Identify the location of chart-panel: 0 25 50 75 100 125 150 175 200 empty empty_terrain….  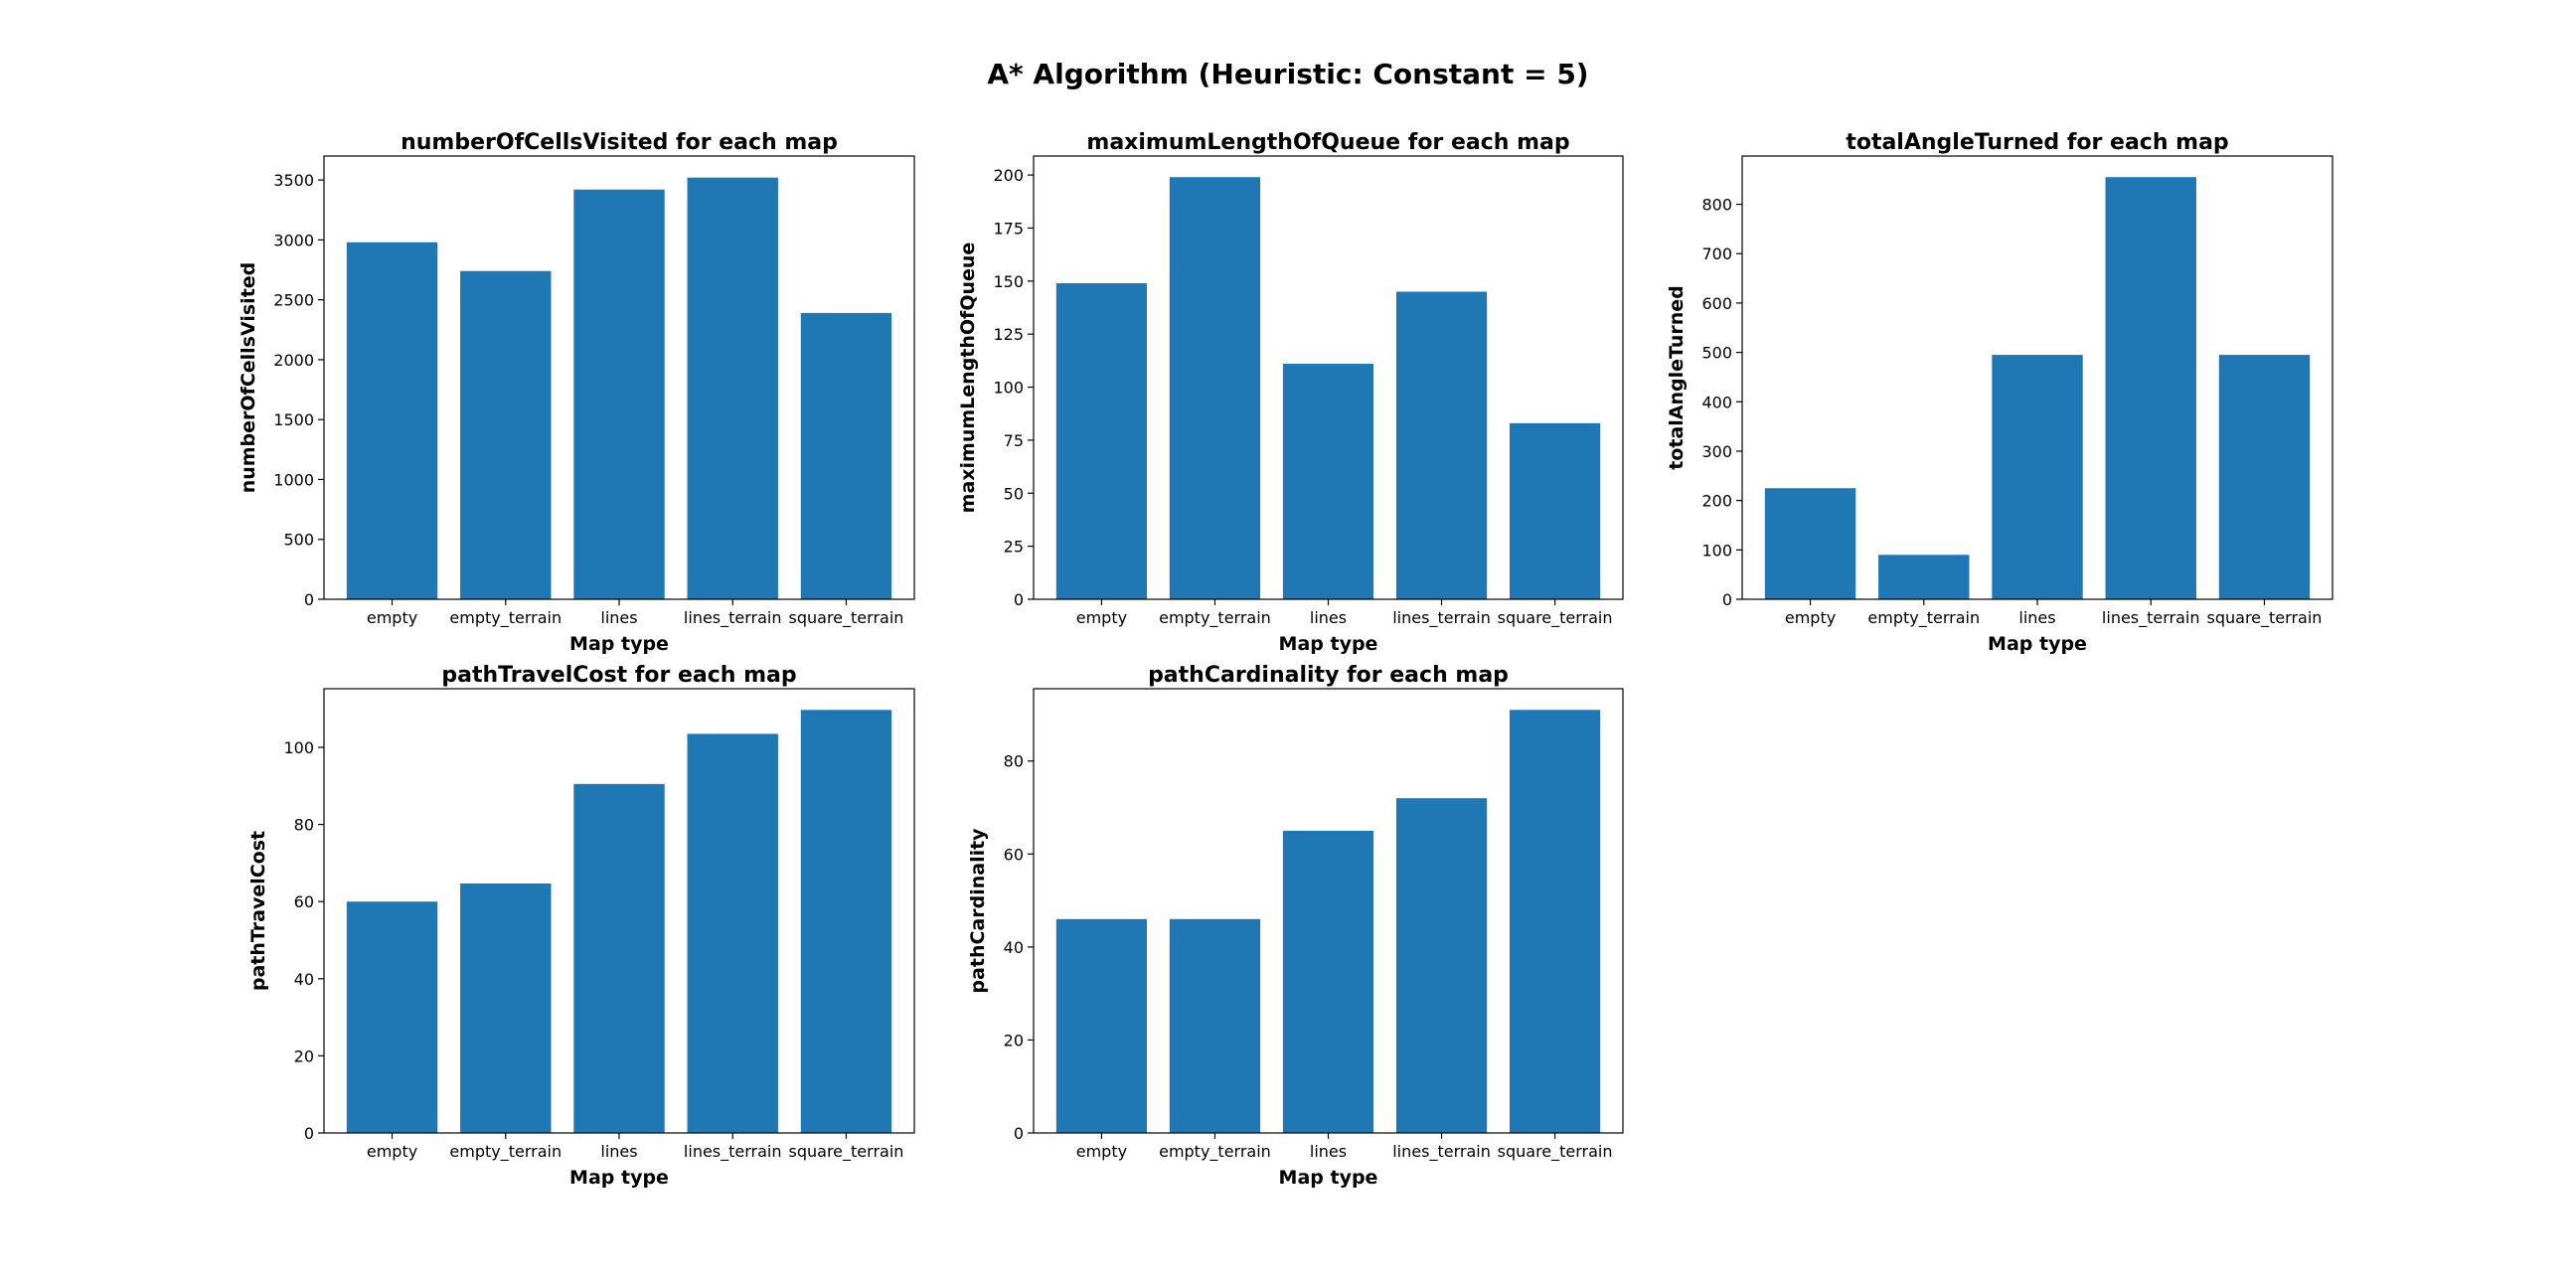
(1290, 392).